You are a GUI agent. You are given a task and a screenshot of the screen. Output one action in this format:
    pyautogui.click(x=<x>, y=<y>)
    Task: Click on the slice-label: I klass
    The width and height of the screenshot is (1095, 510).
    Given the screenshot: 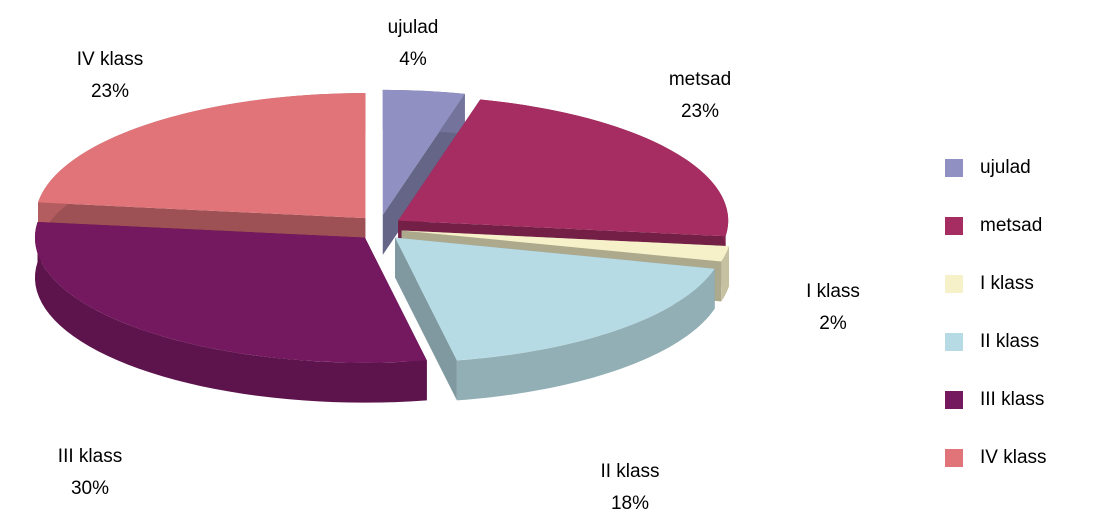 What is the action you would take?
    pyautogui.click(x=833, y=291)
    